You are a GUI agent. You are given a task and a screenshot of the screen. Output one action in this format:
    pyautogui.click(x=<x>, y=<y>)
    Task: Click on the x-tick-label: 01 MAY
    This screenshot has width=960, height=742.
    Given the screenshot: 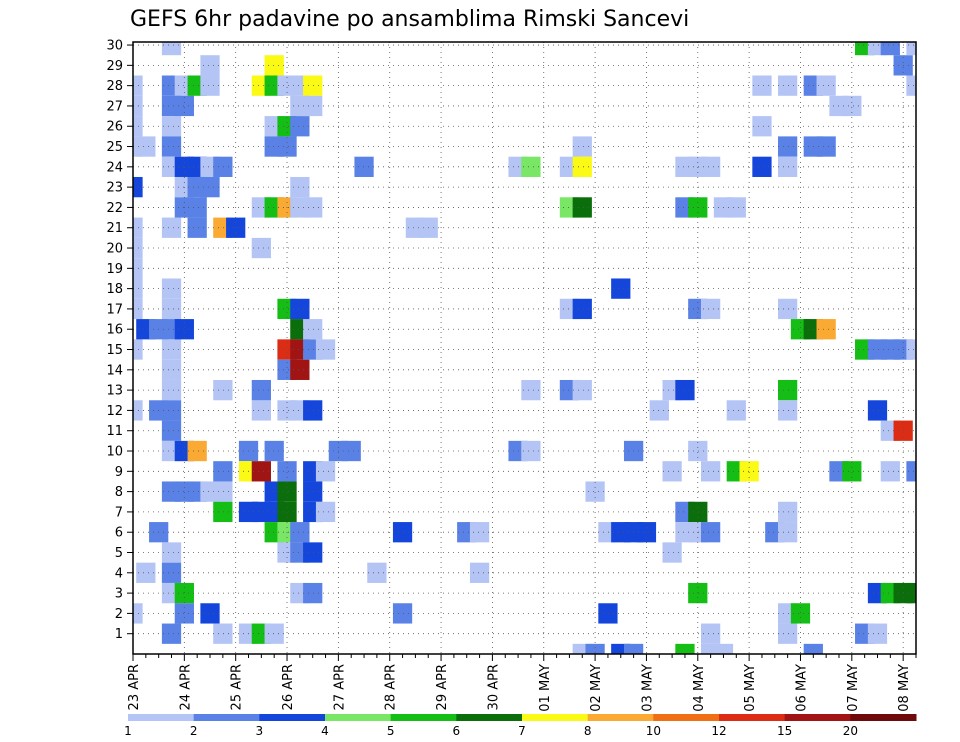 What is the action you would take?
    pyautogui.click(x=545, y=688)
    